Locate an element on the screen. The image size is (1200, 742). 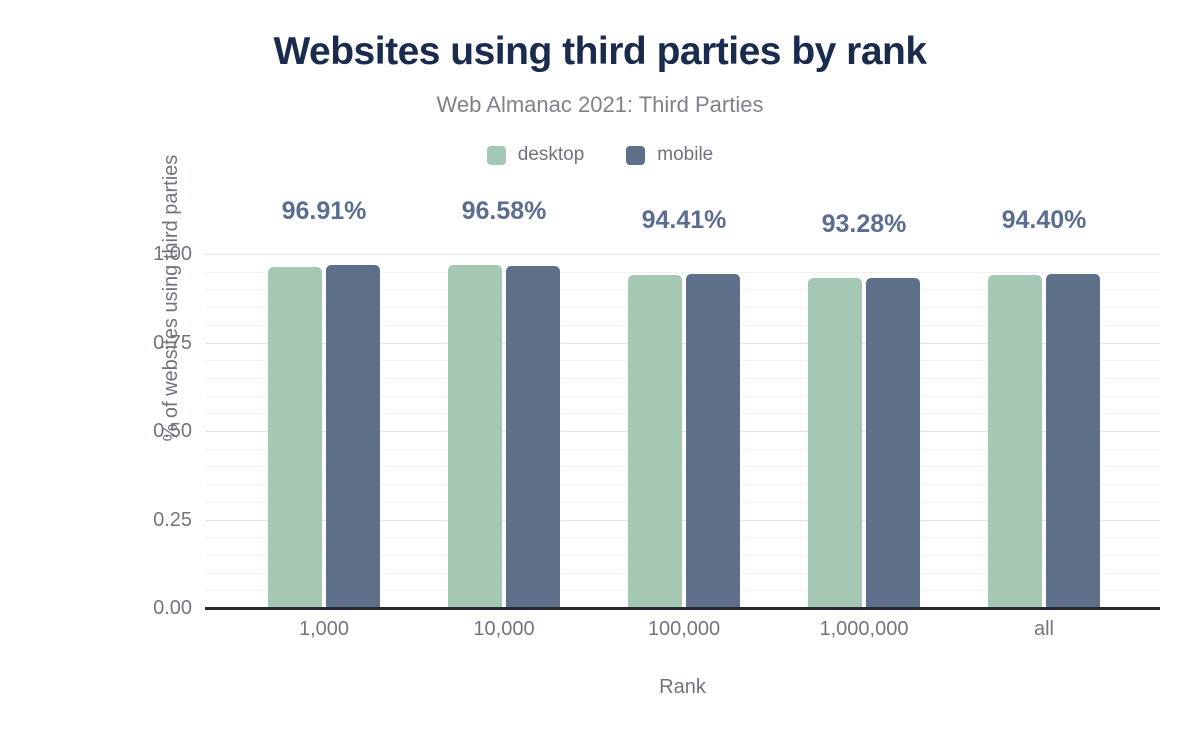
y-axis-title: % of websites using third parties is located at coordinates (170, 298).